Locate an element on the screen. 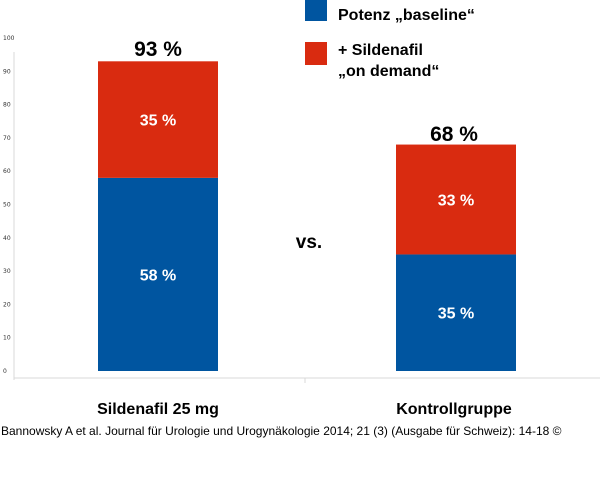  y-tick-label: 60 is located at coordinates (7, 171).